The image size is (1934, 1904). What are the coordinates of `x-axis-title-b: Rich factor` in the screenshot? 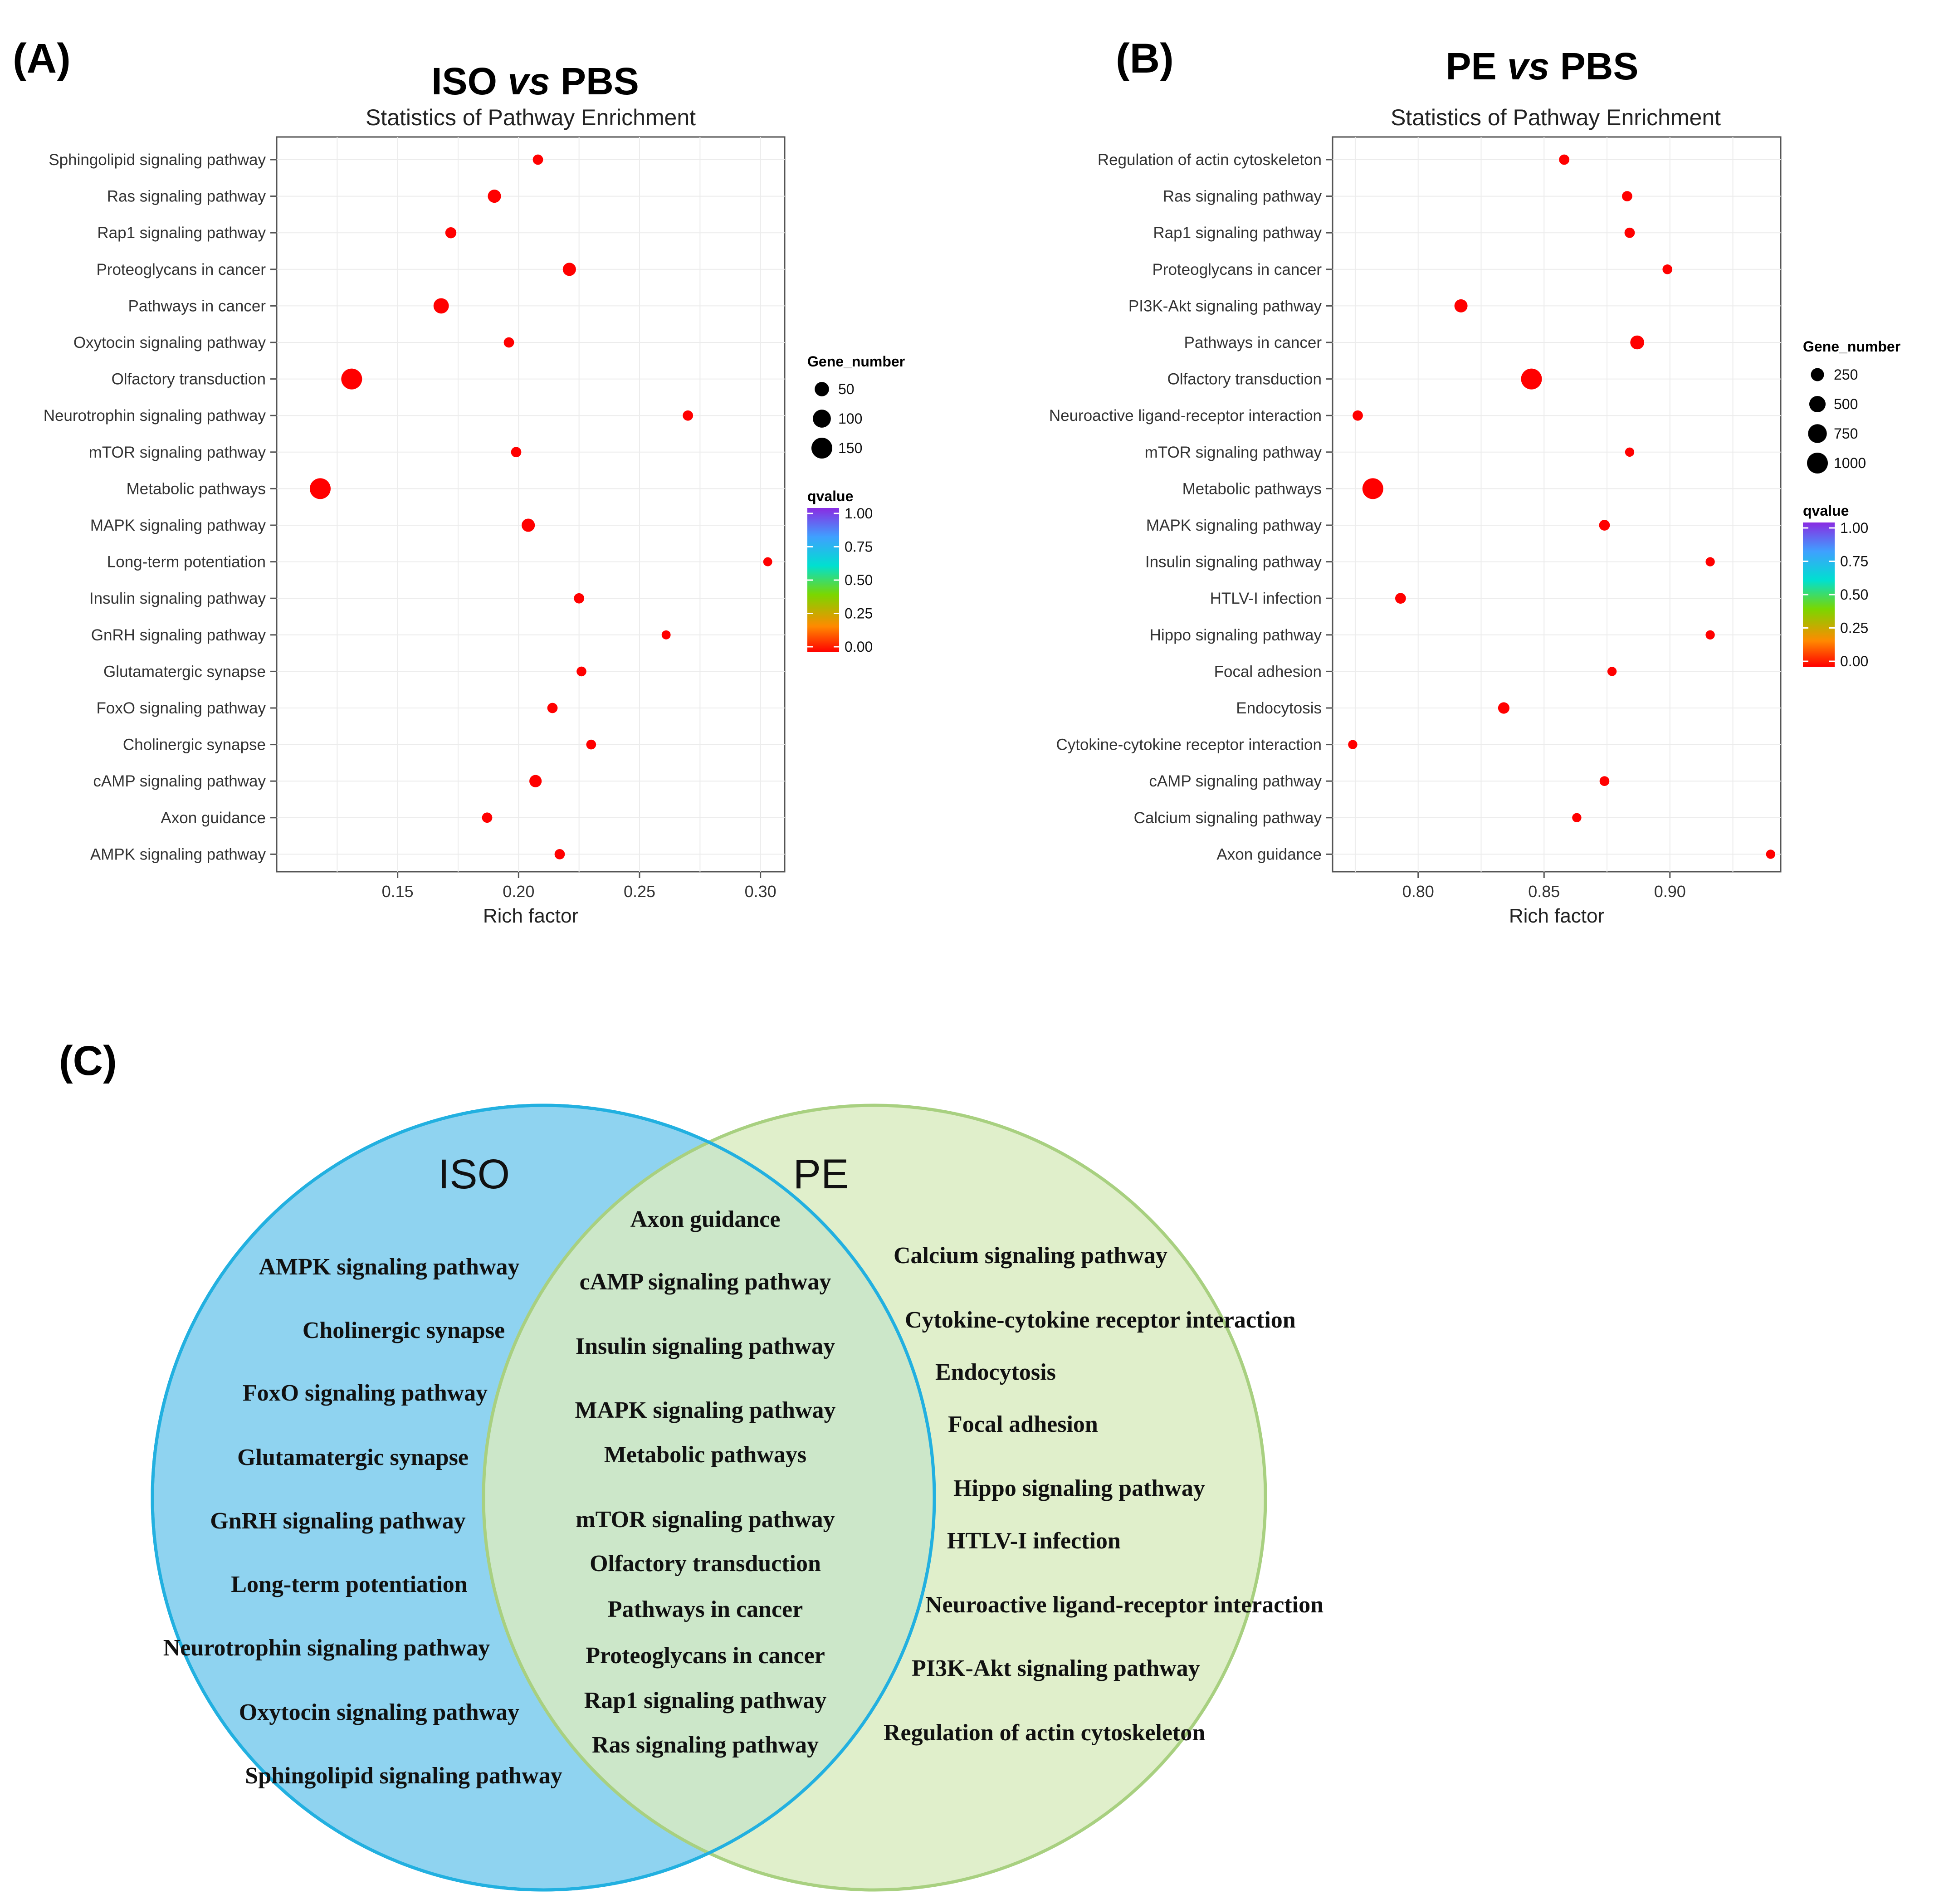 It's located at (1556, 916).